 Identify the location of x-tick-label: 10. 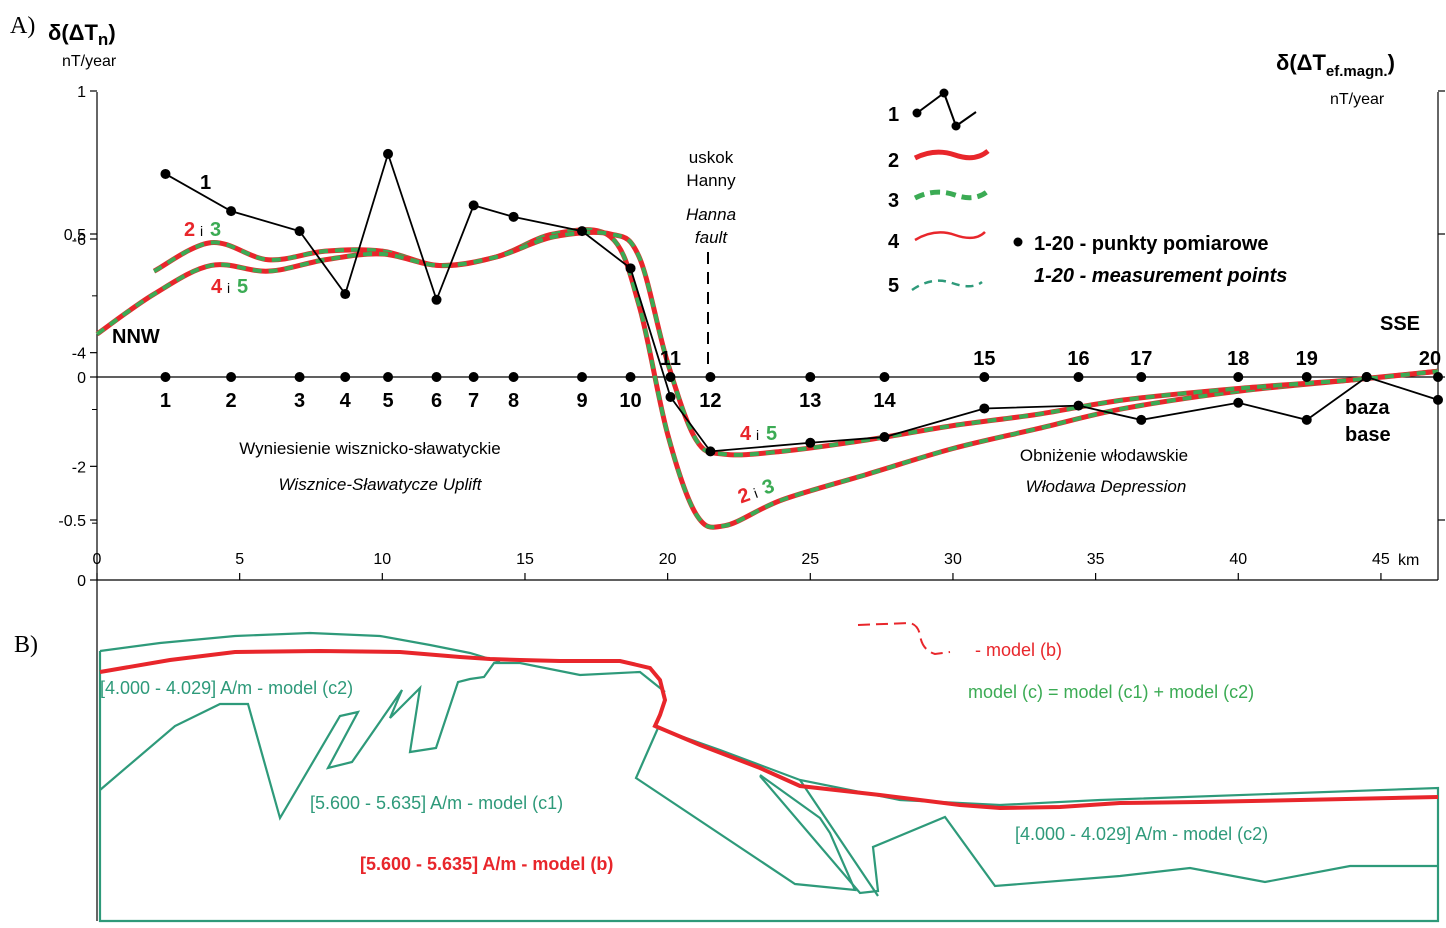
(382, 559).